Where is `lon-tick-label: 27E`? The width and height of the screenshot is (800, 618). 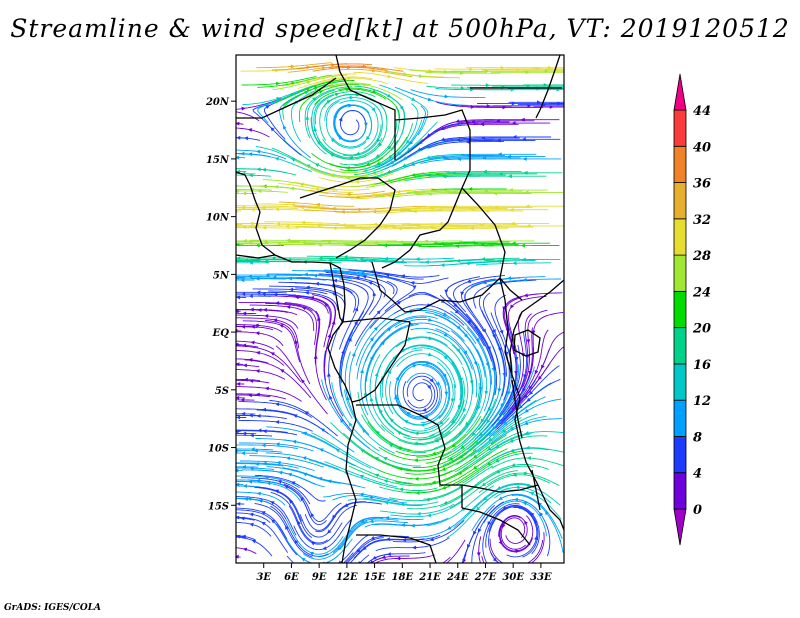
lon-tick-label: 27E is located at coordinates (485, 577).